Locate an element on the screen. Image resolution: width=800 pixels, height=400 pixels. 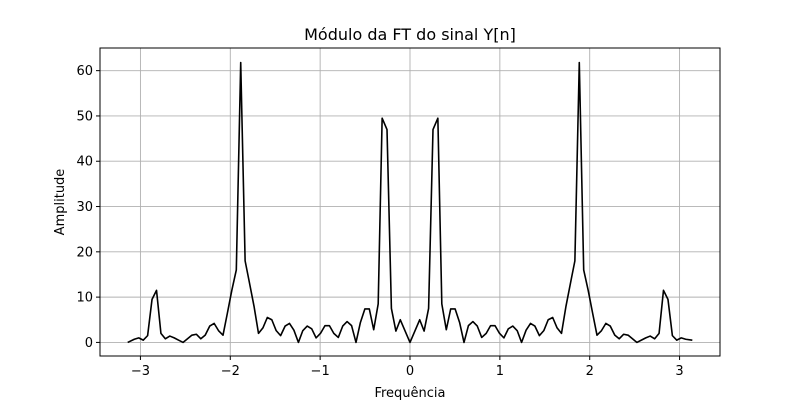
y-tick-label: 0 is located at coordinates (89, 343).